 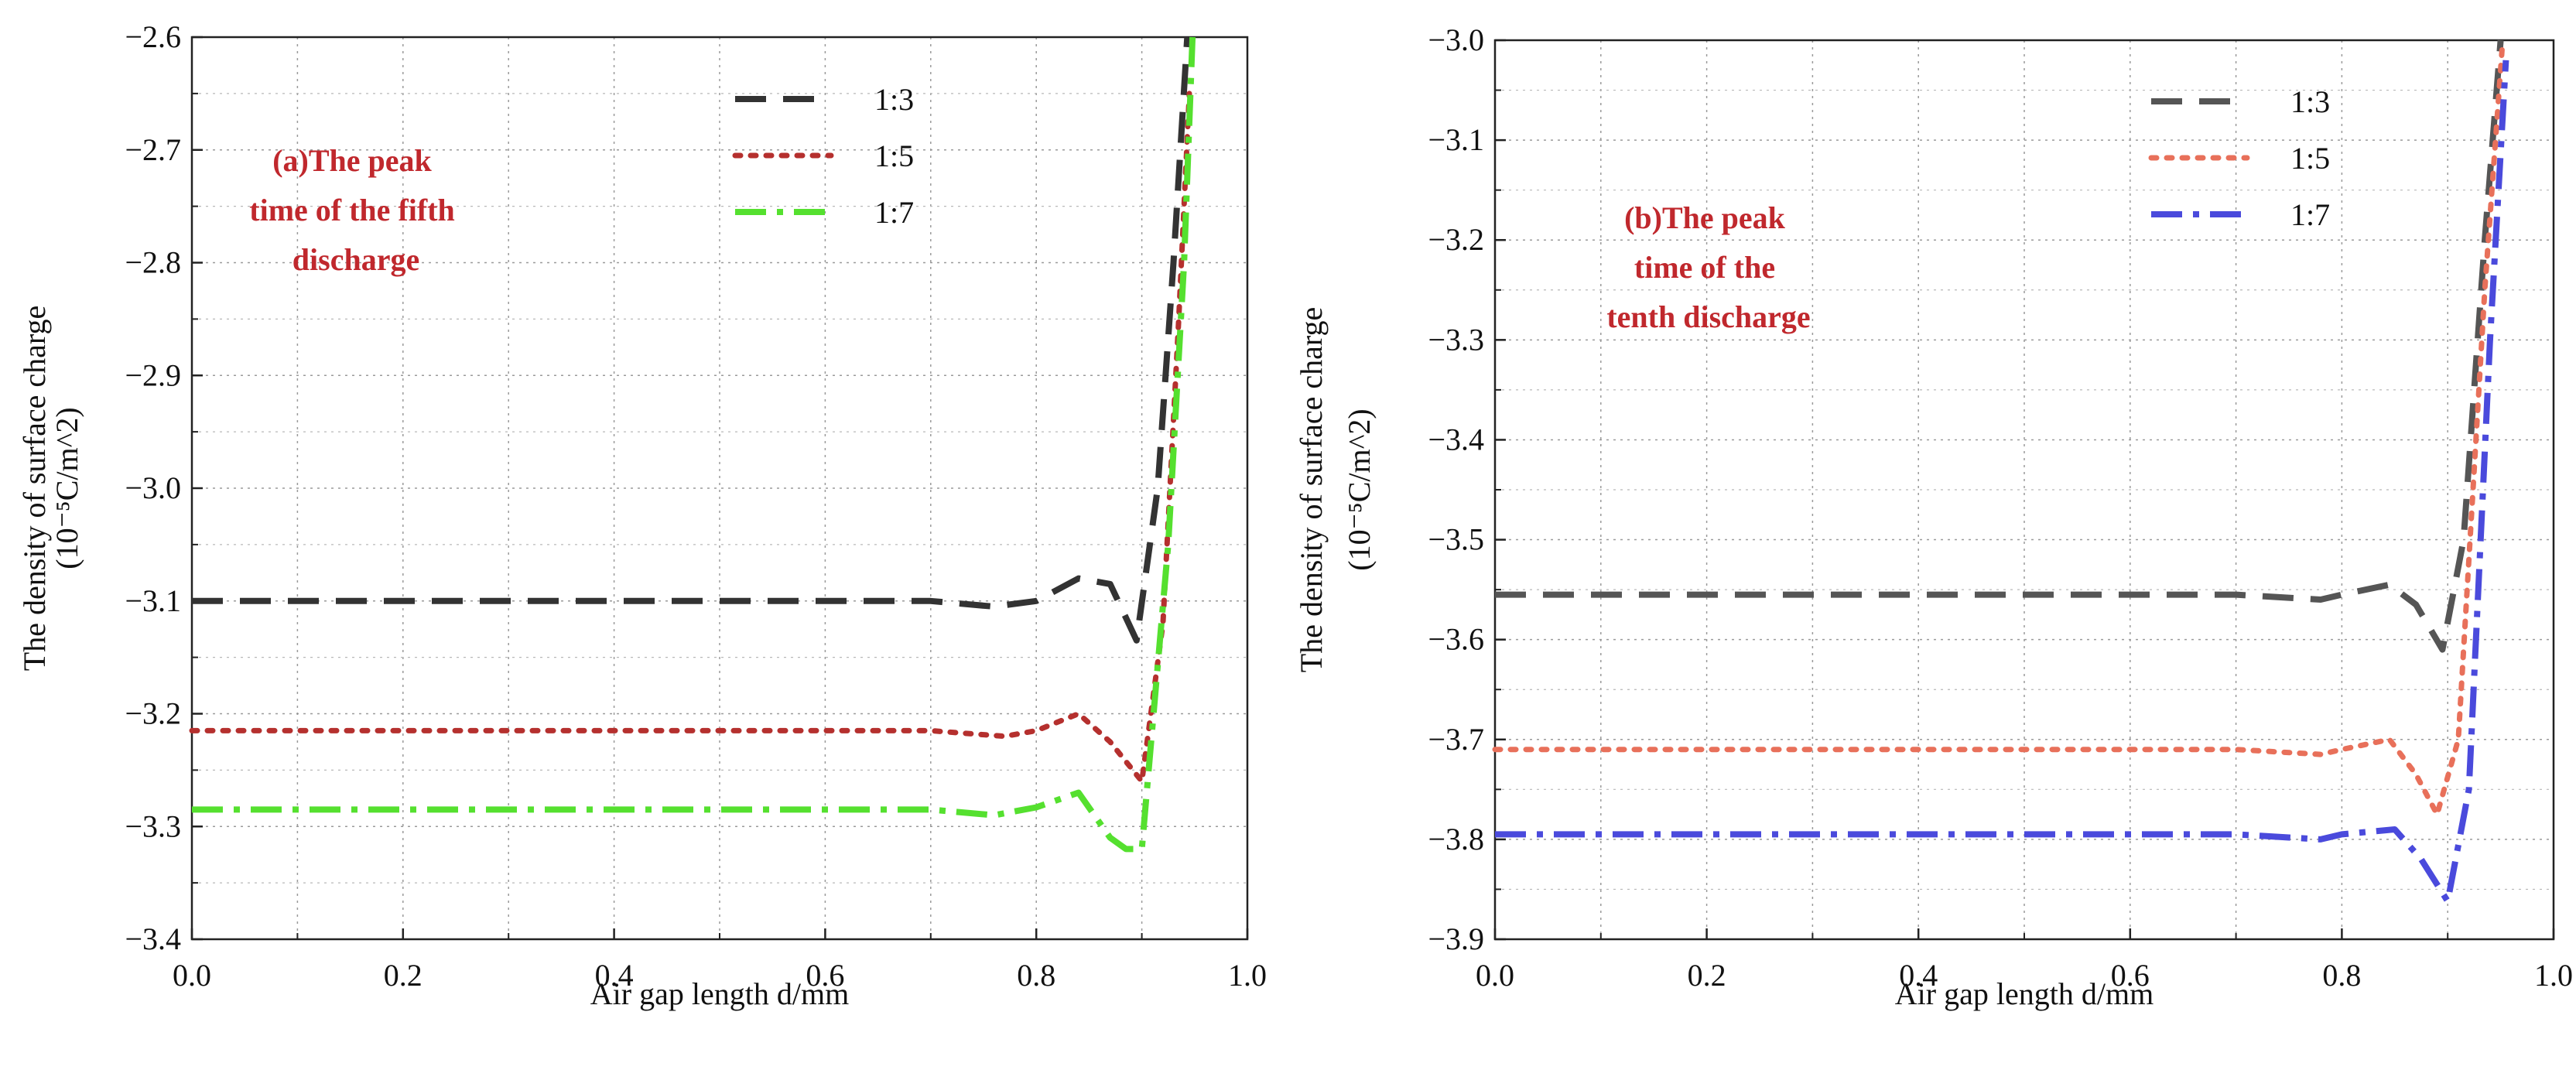 I want to click on annotation-b-line-2: time of the, so click(x=1705, y=267).